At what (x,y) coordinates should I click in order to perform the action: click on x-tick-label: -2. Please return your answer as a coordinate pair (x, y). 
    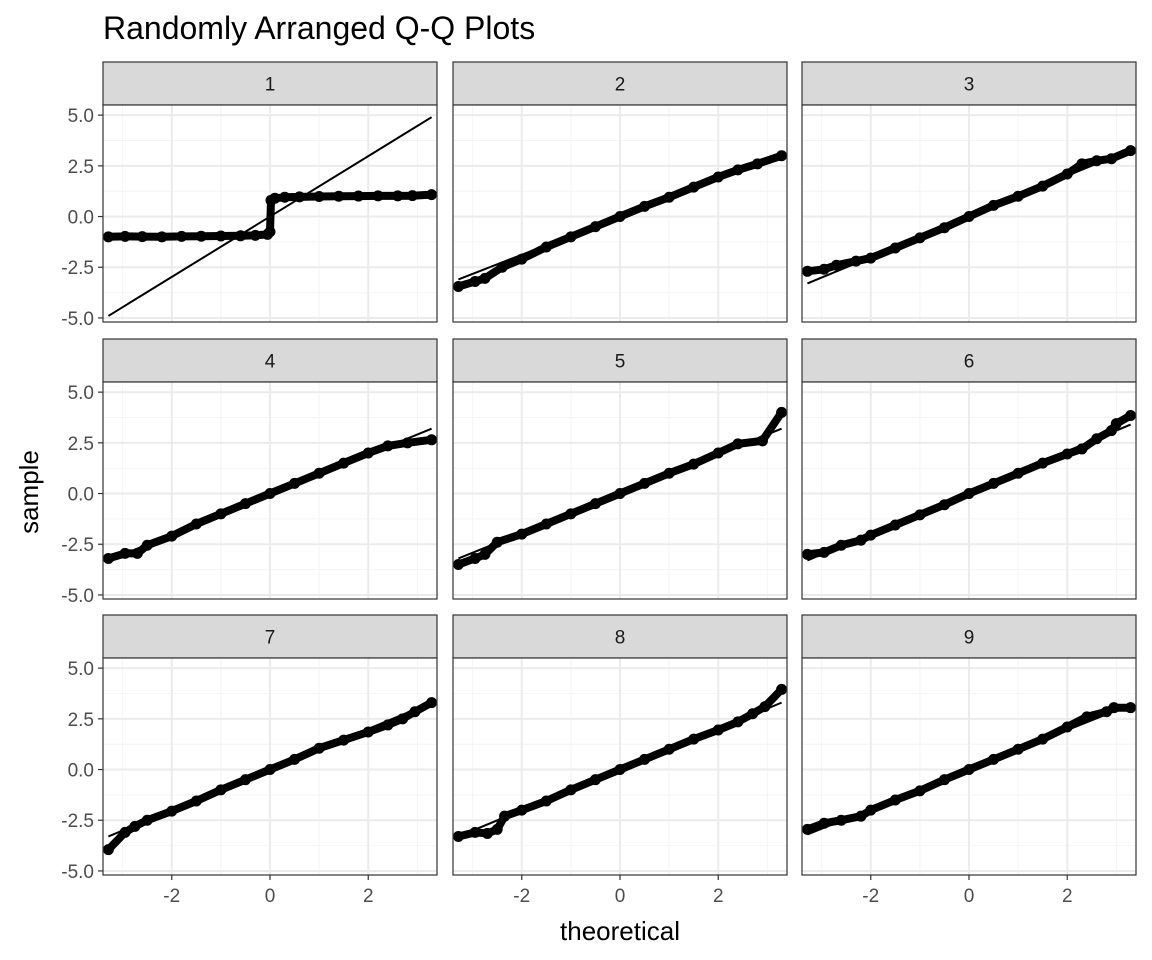
    Looking at the image, I should click on (870, 896).